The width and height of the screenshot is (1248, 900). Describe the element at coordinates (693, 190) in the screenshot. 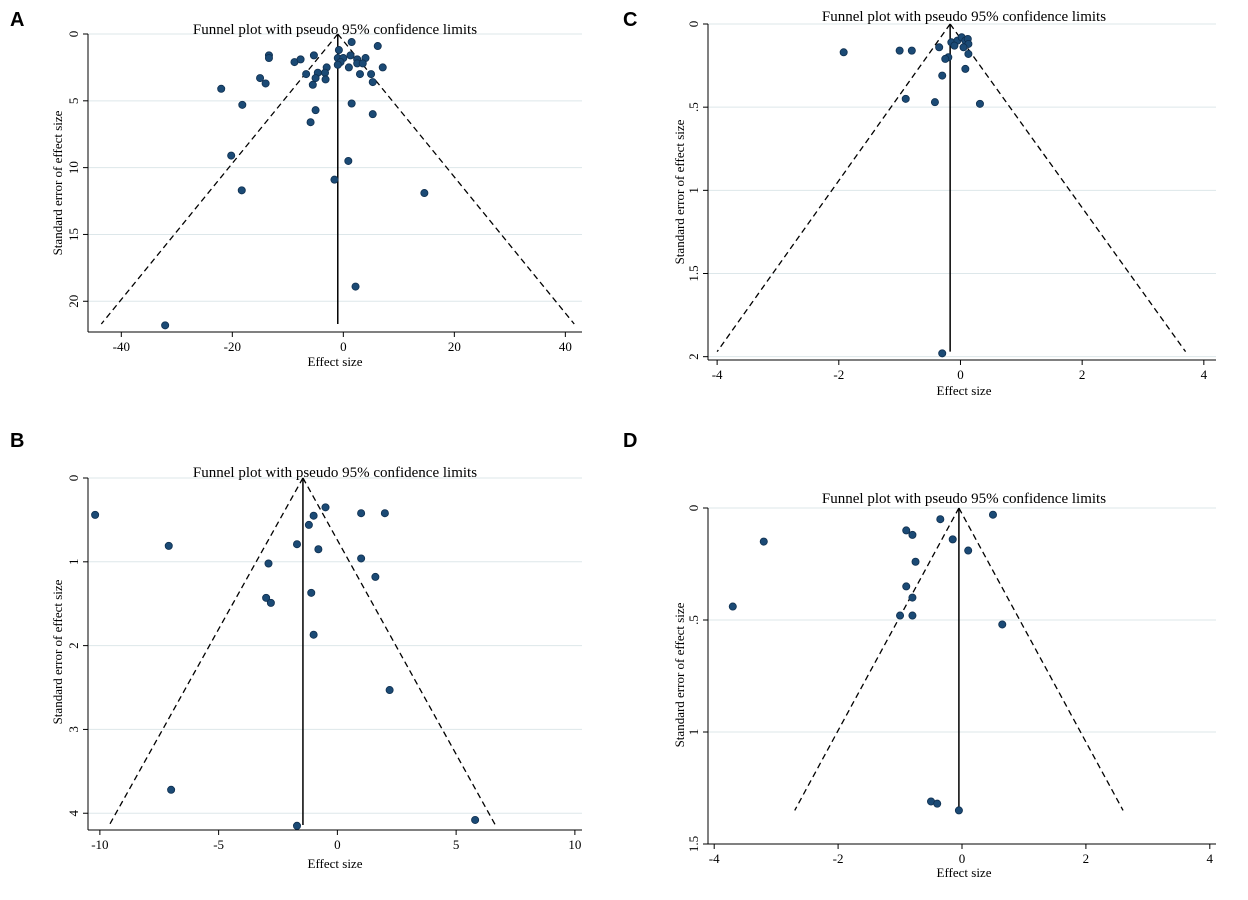

I see `y-tick-label-c-2: 1` at that location.